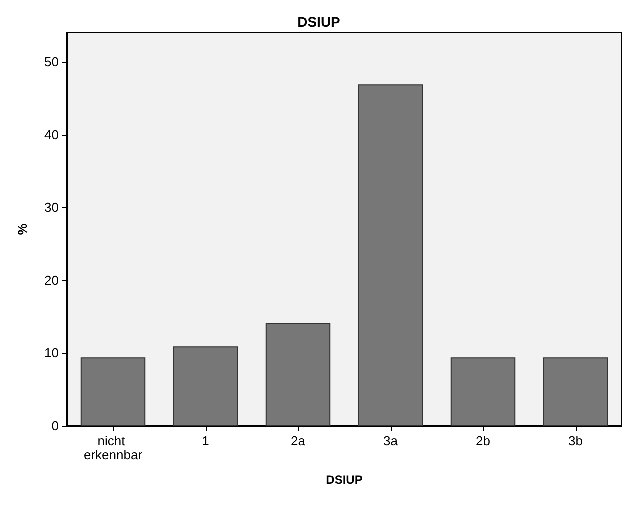 The image size is (638, 506). I want to click on x-tick-label: 1, so click(206, 441).